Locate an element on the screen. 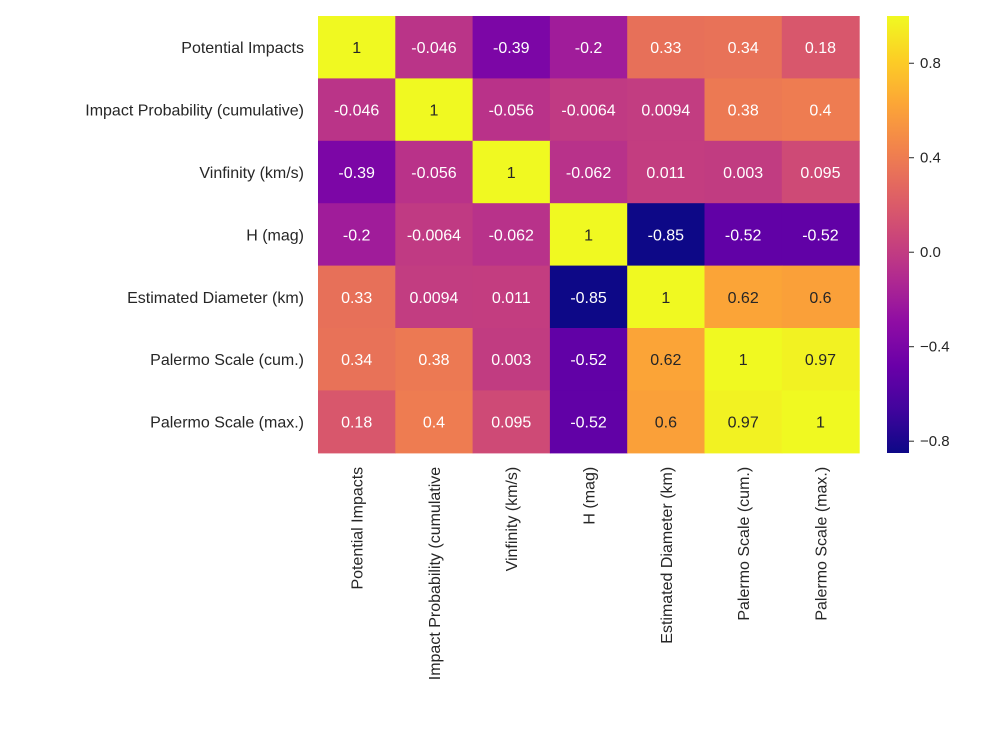 The image size is (998, 752). x-tick-label: Impact Probability (cumulative is located at coordinates (435, 574).